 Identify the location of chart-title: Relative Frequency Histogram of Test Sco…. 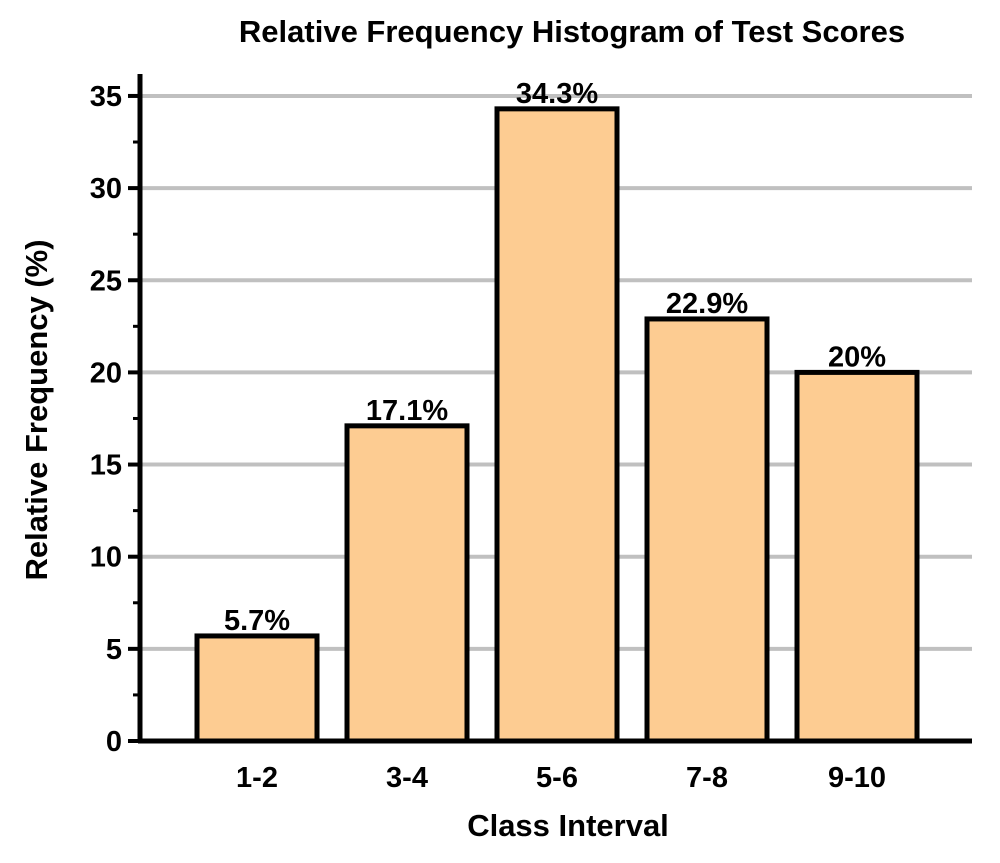
(572, 31).